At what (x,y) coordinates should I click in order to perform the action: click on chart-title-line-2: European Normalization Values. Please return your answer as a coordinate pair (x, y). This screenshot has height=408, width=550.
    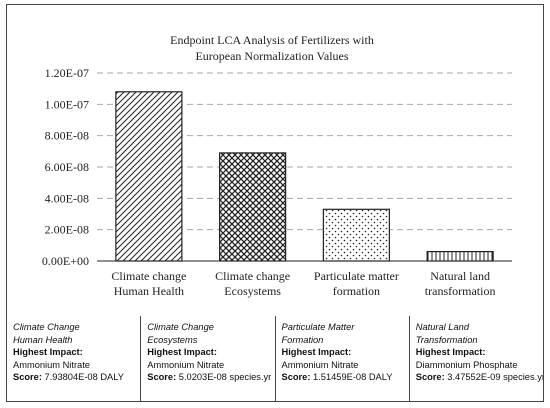
    Looking at the image, I should click on (271, 56).